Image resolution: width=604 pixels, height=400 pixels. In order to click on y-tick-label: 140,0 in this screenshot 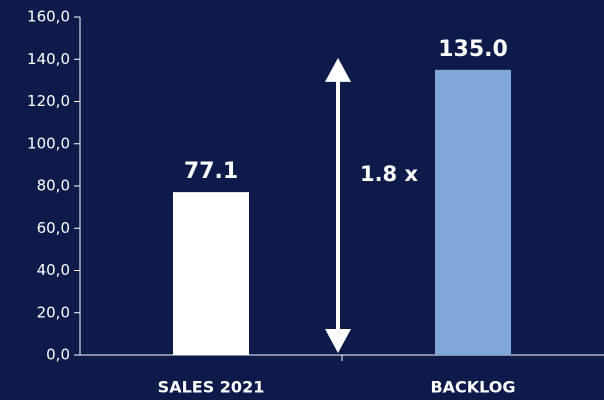, I will do `click(48, 59)`.